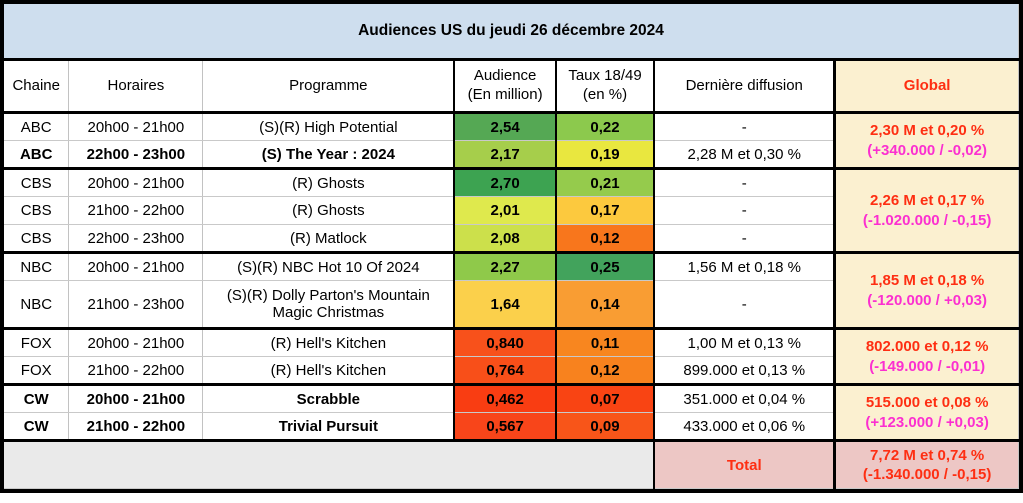 This screenshot has width=1023, height=503. What do you see at coordinates (329, 426) in the screenshot?
I see `program-cell: Trivial Pursuit` at bounding box center [329, 426].